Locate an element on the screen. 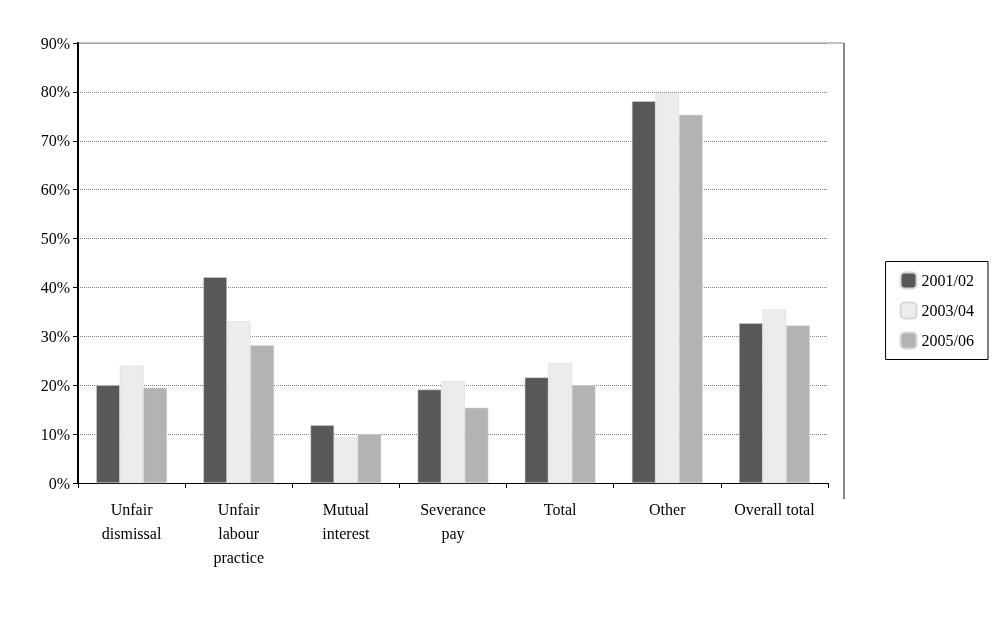 The height and width of the screenshot is (621, 1006). x-tick-label: Severance pay is located at coordinates (453, 521).